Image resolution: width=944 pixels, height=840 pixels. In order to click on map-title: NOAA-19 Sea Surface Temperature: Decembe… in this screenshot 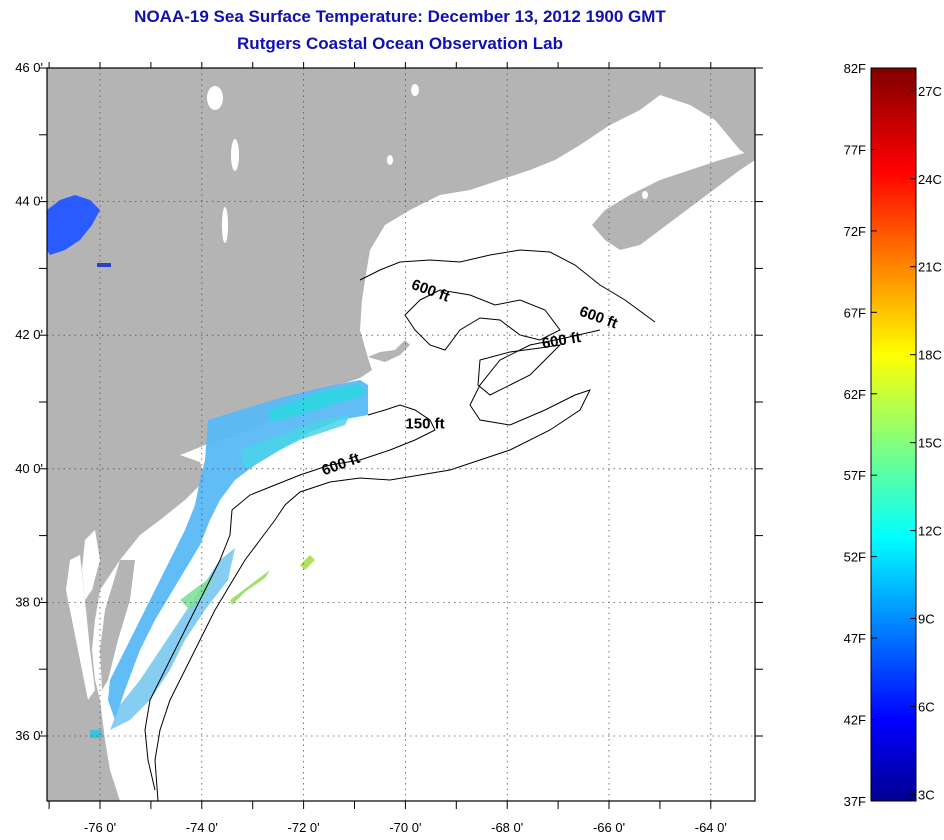, I will do `click(400, 16)`.